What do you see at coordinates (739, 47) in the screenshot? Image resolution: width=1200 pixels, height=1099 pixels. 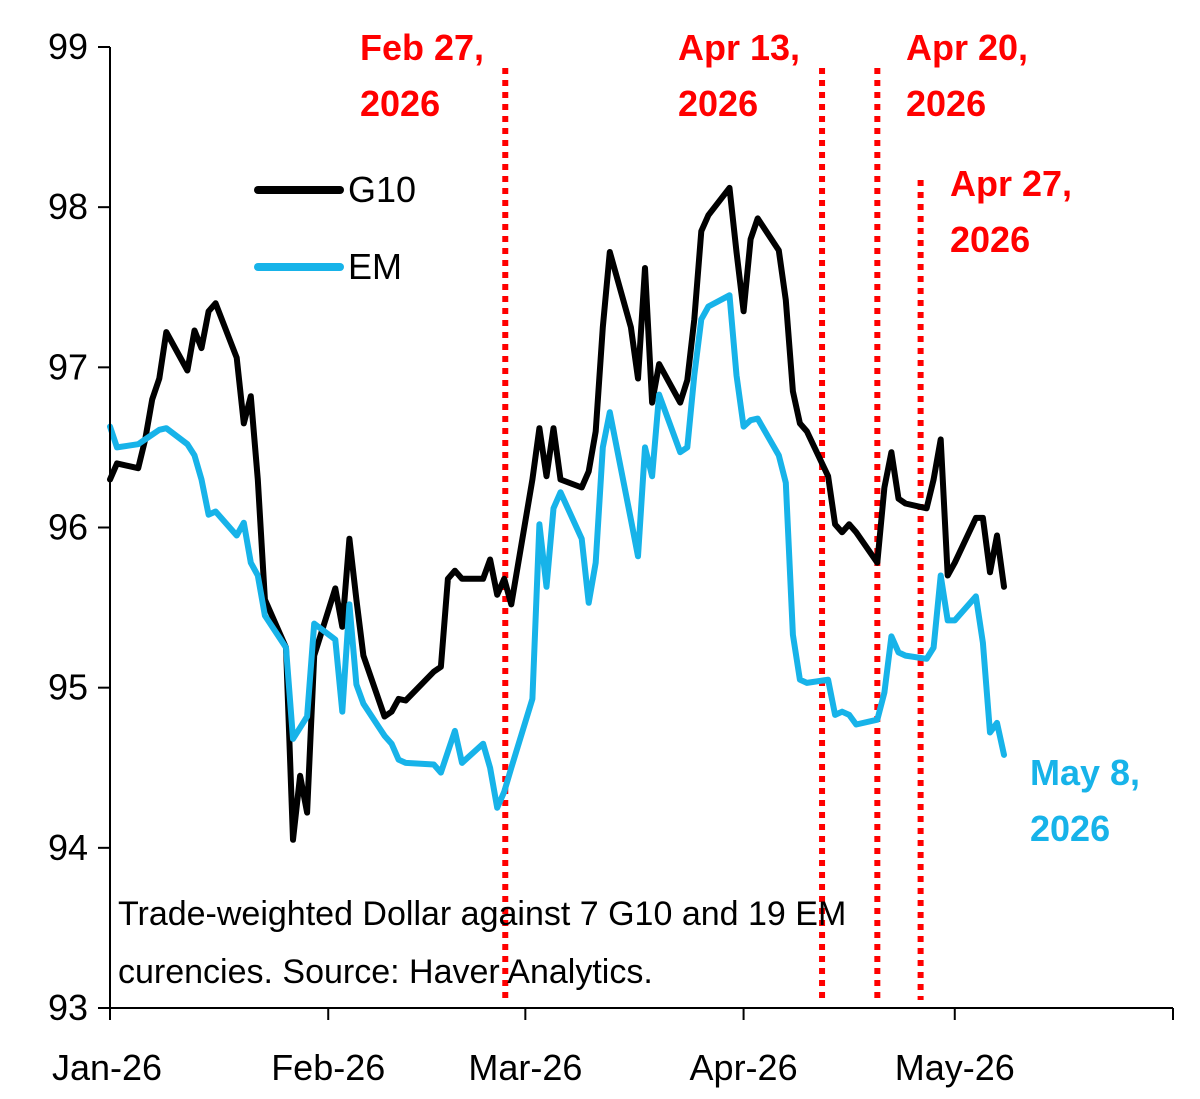 I see `event-label: Apr 13,` at bounding box center [739, 47].